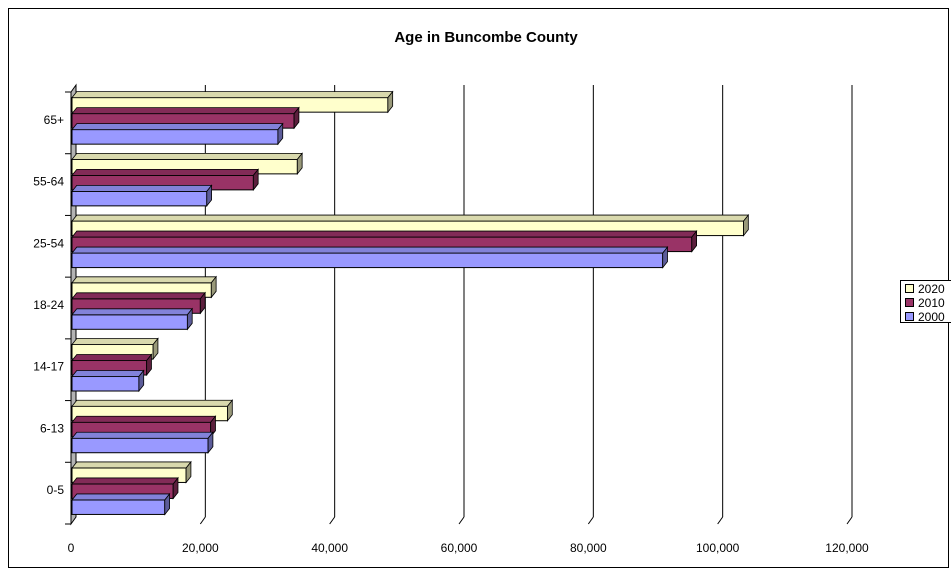 This screenshot has height=572, width=951. What do you see at coordinates (48, 243) in the screenshot?
I see `category-label: 25-54` at bounding box center [48, 243].